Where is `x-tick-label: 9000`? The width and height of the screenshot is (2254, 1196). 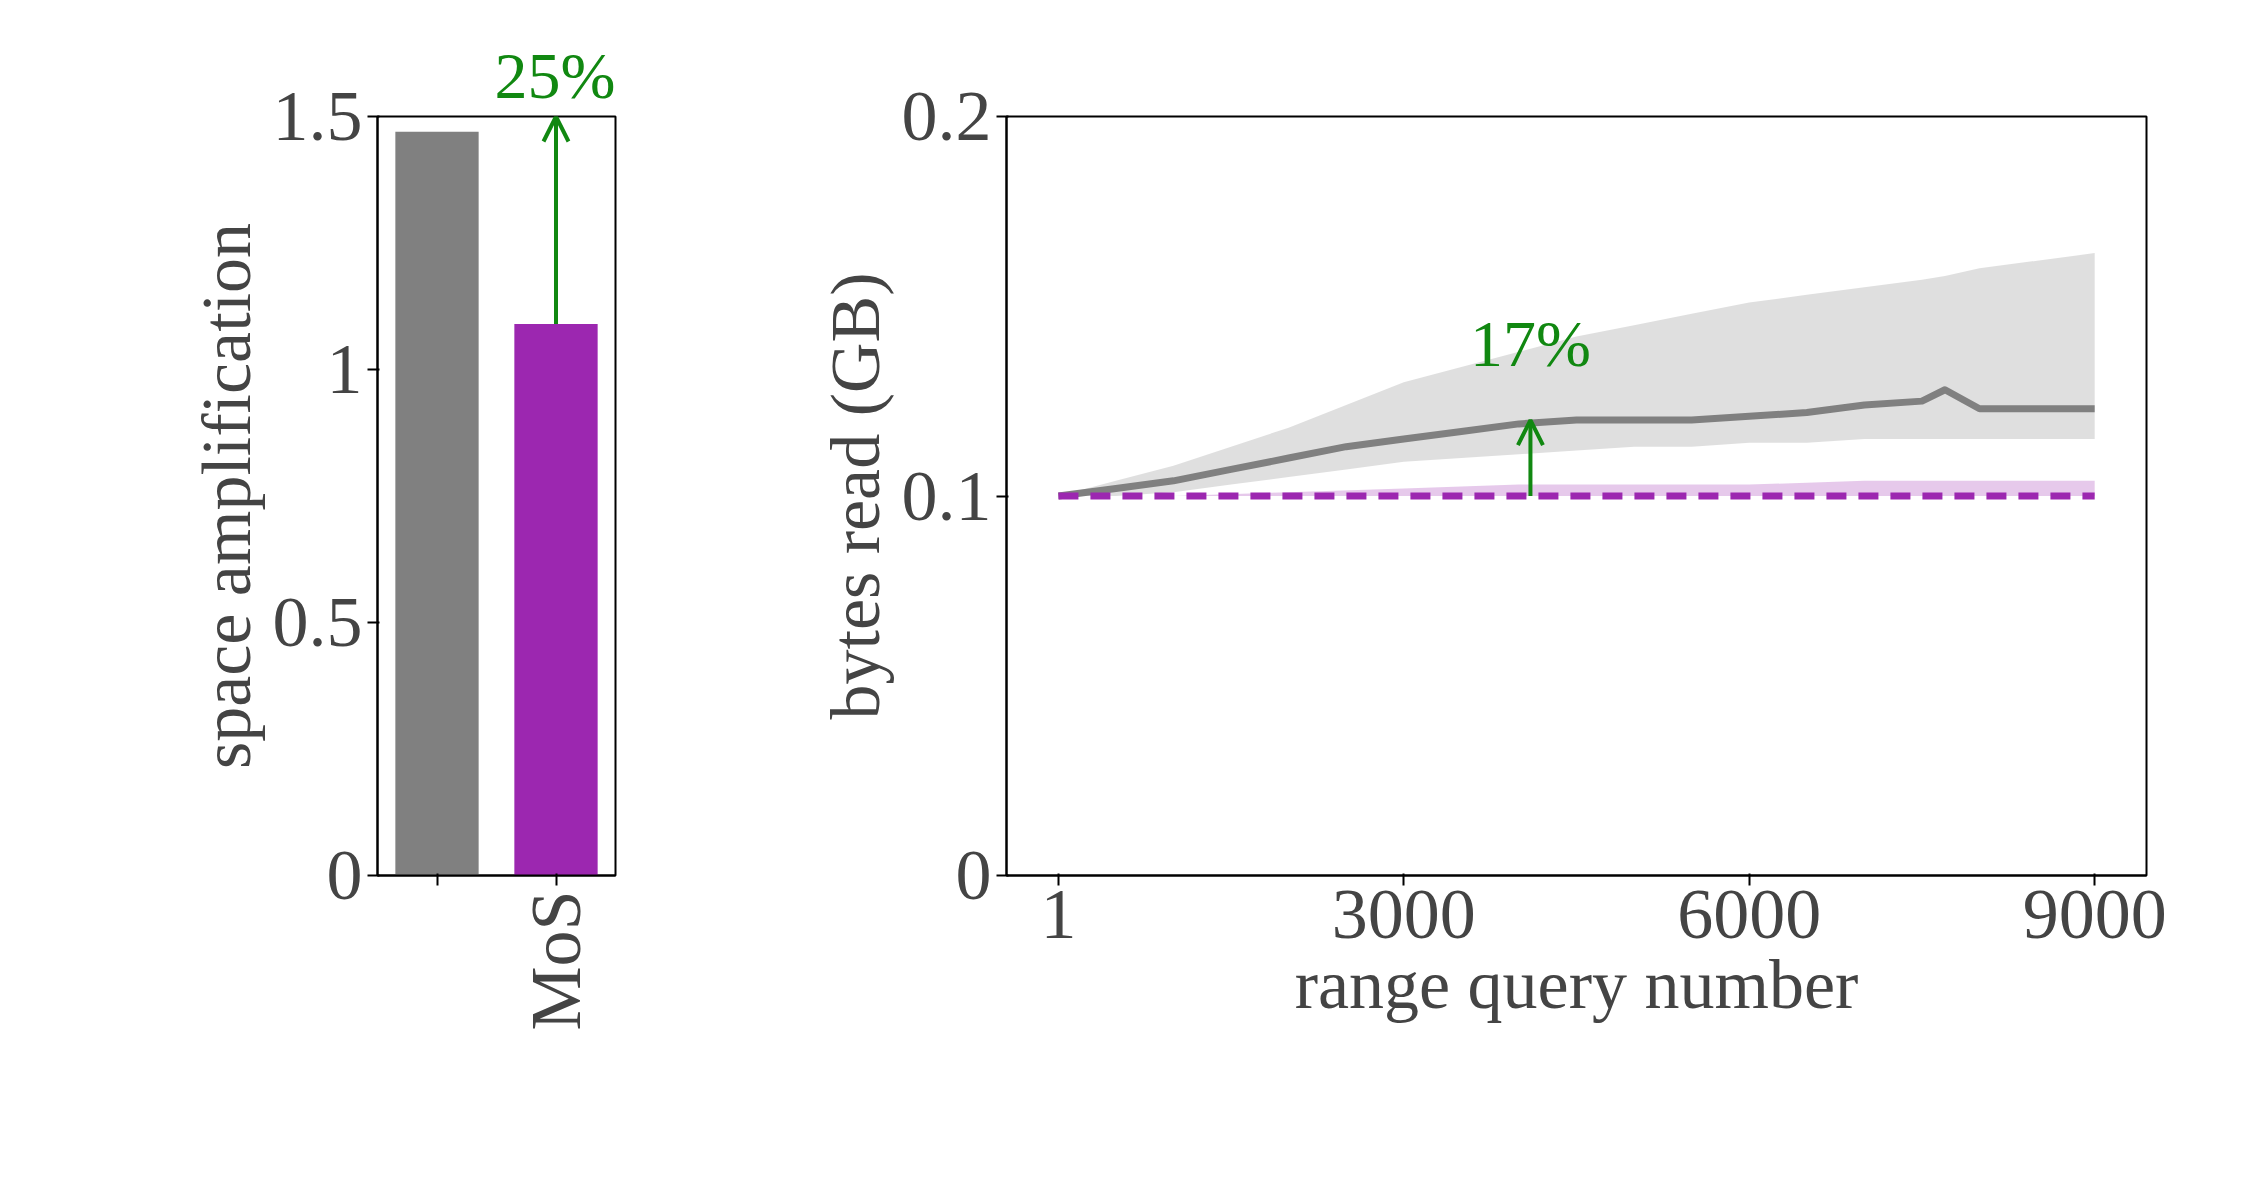 x-tick-label: 9000 is located at coordinates (2094, 913).